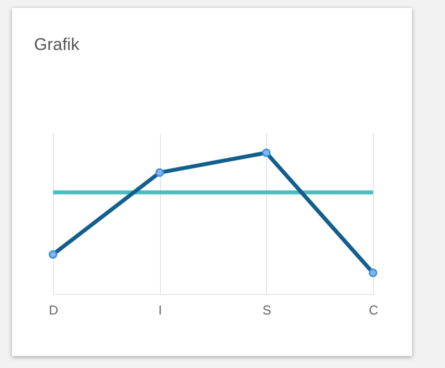 This screenshot has width=445, height=368. What do you see at coordinates (57, 45) in the screenshot?
I see `chart-title: Grafik` at bounding box center [57, 45].